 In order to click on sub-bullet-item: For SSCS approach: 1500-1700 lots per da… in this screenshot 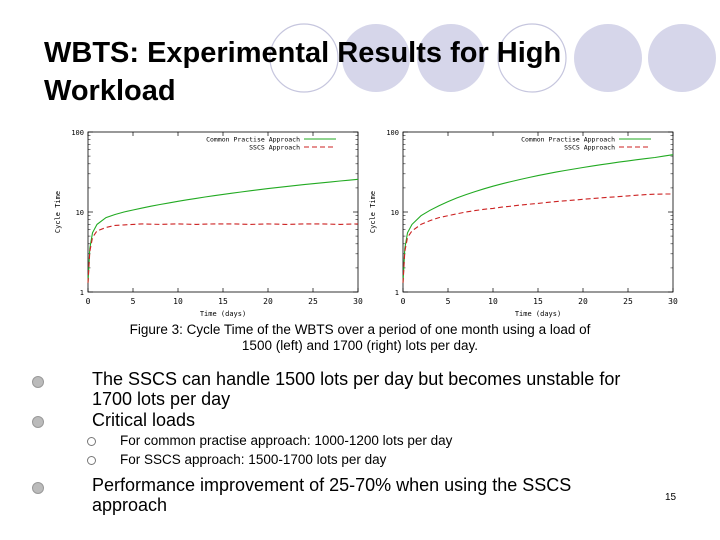, I will do `click(253, 459)`.